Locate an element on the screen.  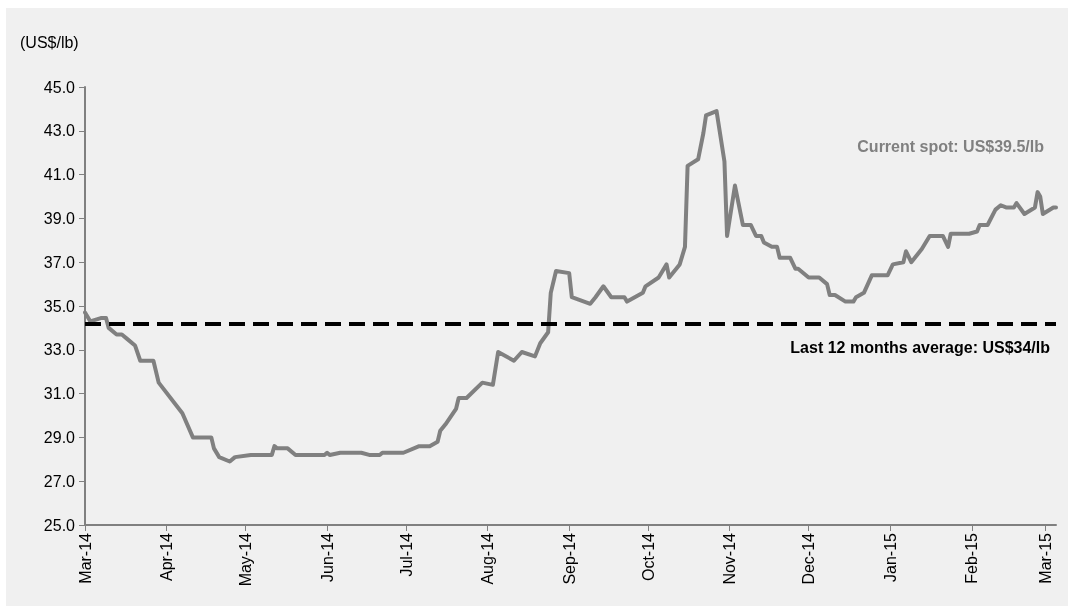
annotation: Current spot: US$39.5/lb is located at coordinates (951, 146).